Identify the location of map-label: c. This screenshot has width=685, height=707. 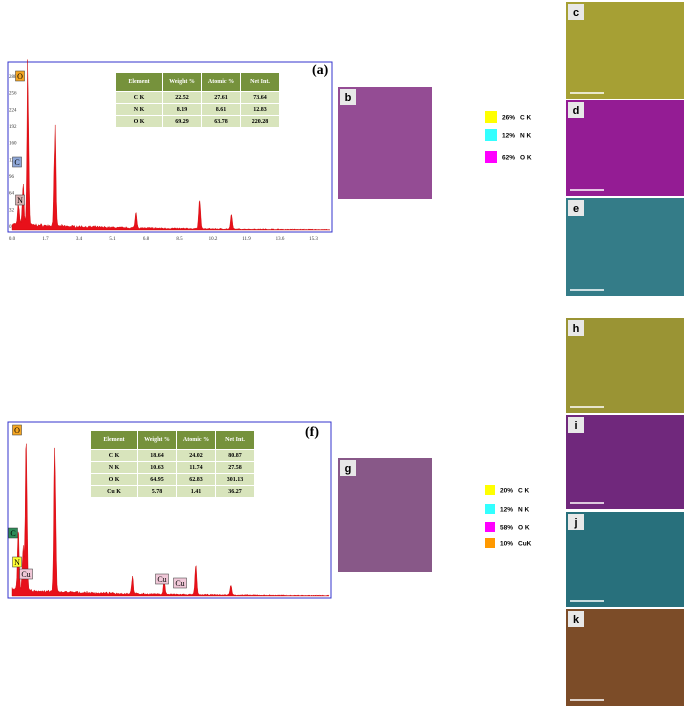
(576, 13).